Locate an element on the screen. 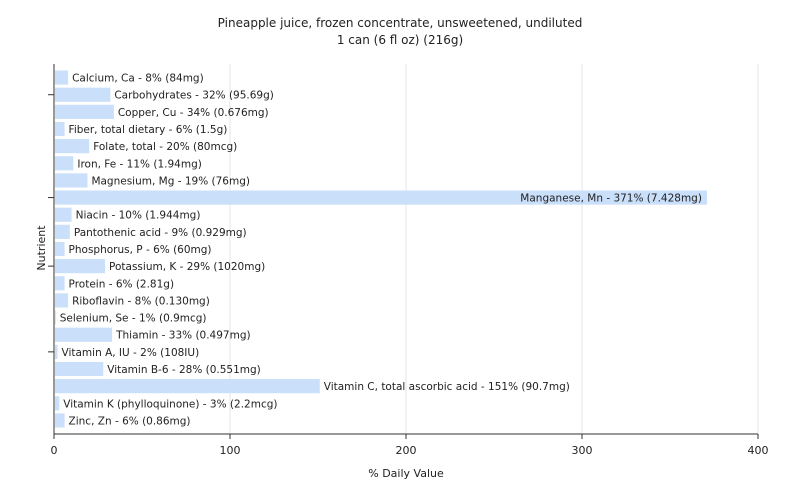 The height and width of the screenshot is (500, 800). x-ticks-group: 0 100 200 300 400 is located at coordinates (410, 445).